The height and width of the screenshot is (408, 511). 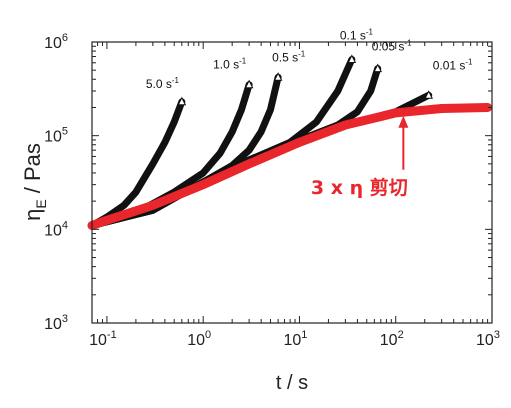 I want to click on x-tick-label: 10², so click(x=392, y=339).